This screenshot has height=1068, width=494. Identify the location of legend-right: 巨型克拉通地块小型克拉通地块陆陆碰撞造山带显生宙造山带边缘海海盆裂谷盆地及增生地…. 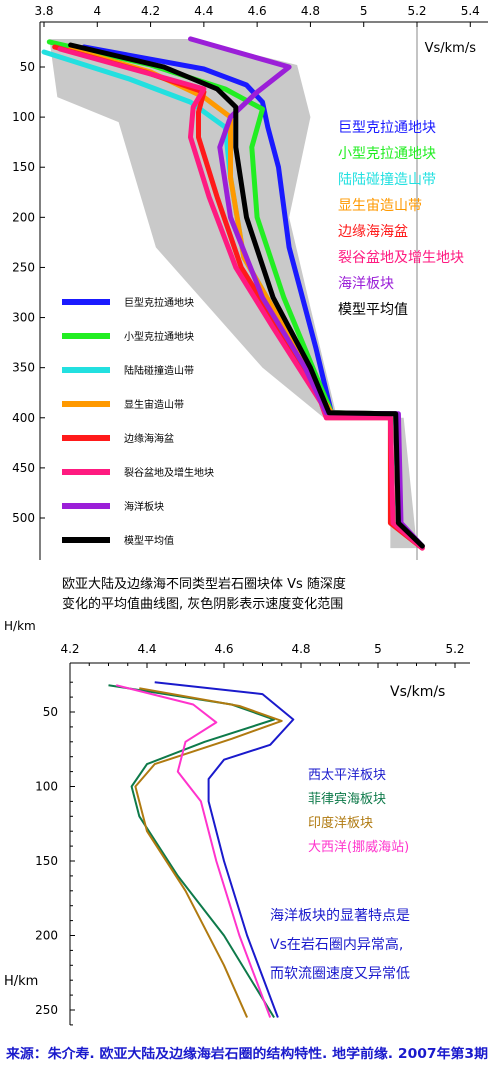
(401, 219).